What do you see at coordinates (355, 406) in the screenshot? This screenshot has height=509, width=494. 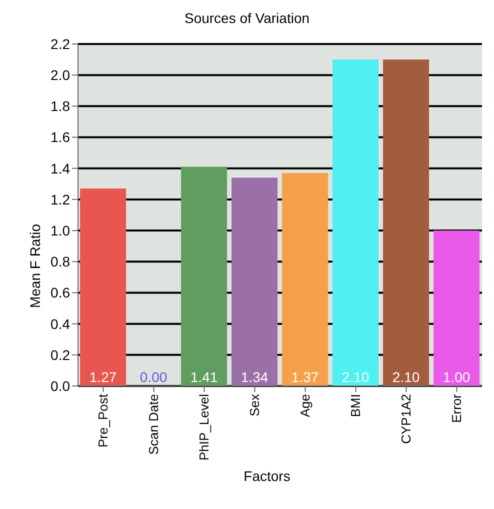 I see `x-tick-label: BMI` at bounding box center [355, 406].